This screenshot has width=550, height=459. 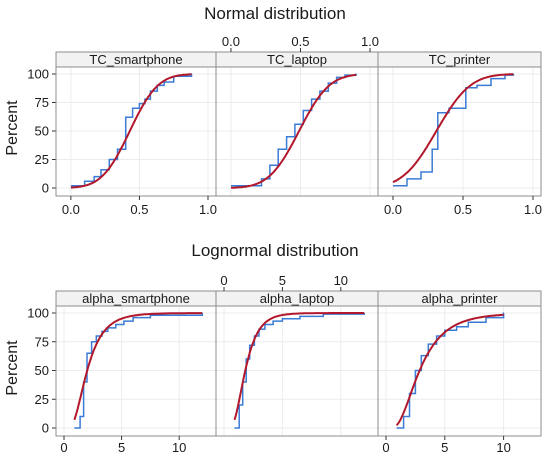 I want to click on chart-title: Lognormal distribution, so click(x=274, y=250).